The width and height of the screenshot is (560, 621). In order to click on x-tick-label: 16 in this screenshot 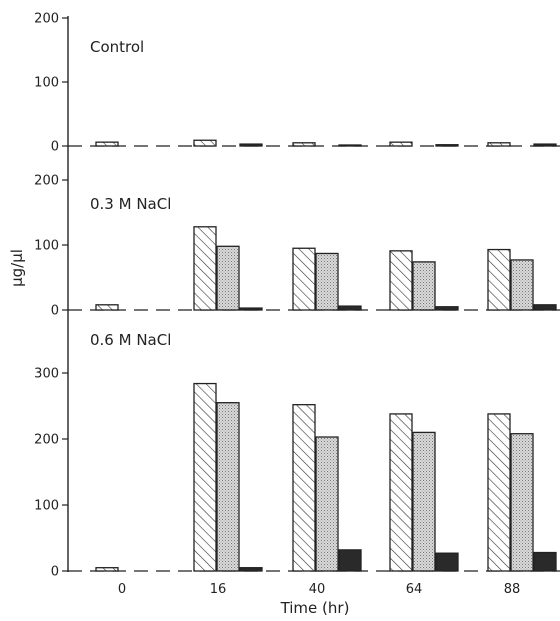, I will do `click(218, 589)`.